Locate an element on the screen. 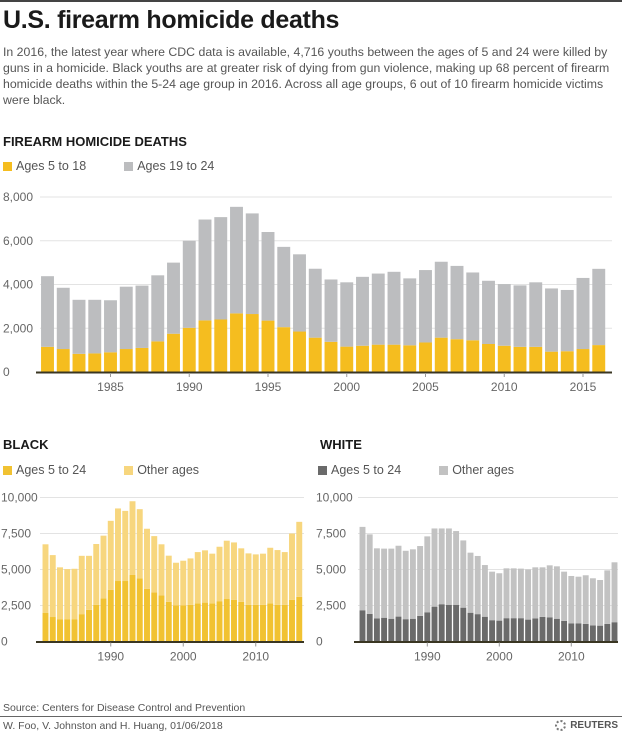 This screenshot has width=622, height=734. bar-lower-2009 is located at coordinates (488, 358).